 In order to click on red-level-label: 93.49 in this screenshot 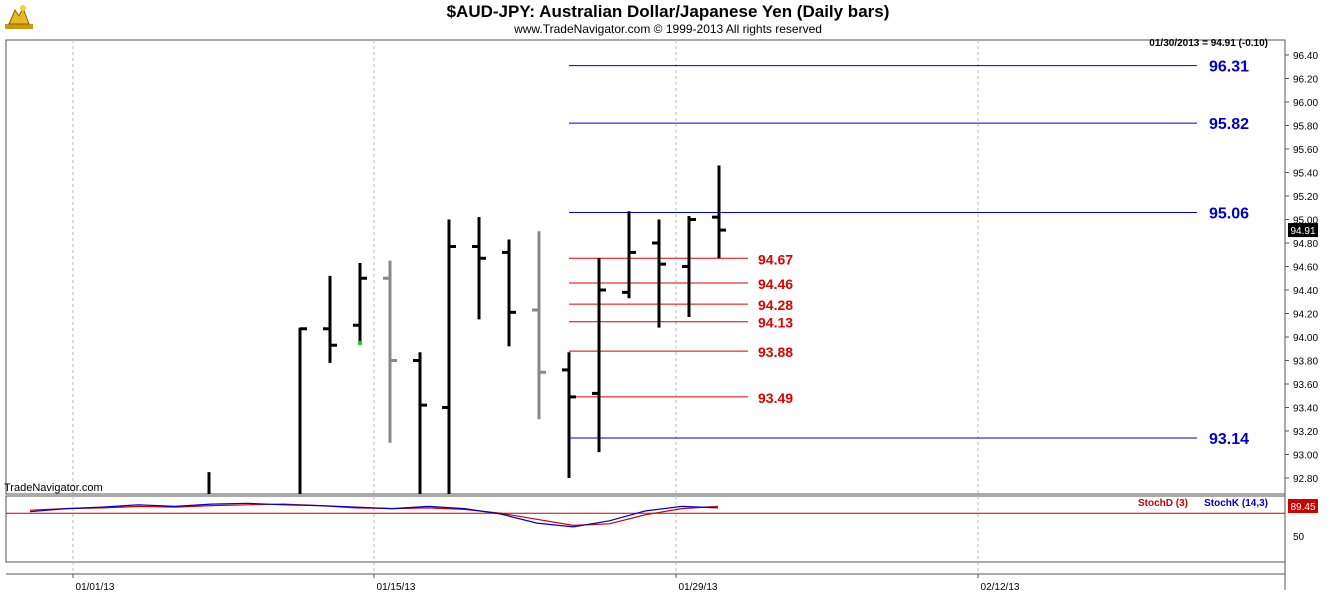, I will do `click(775, 398)`.